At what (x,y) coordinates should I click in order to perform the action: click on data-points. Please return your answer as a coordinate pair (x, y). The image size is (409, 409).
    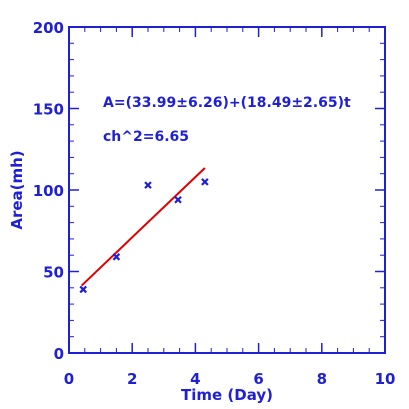
    Looking at the image, I should click on (144, 236).